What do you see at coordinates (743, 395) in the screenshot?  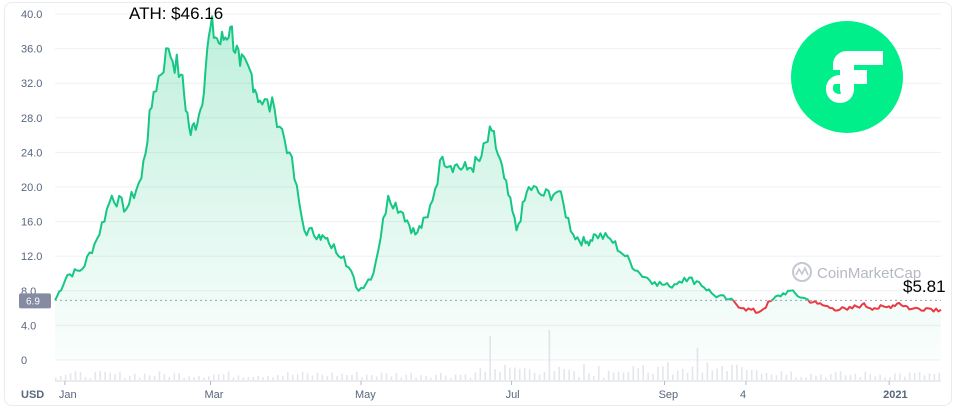 I see `x-tick-label: 4` at bounding box center [743, 395].